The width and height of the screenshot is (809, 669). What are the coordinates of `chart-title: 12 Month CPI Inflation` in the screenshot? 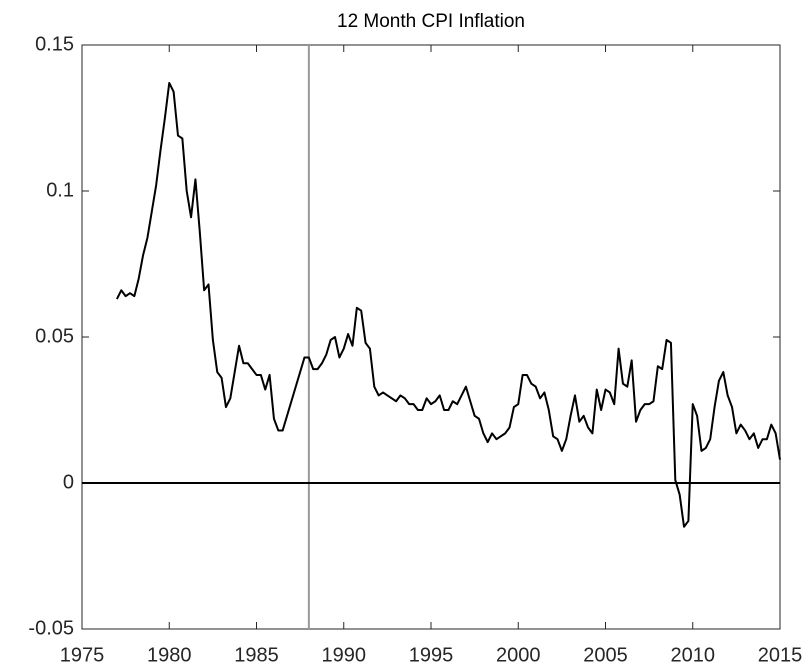 It's located at (431, 21).